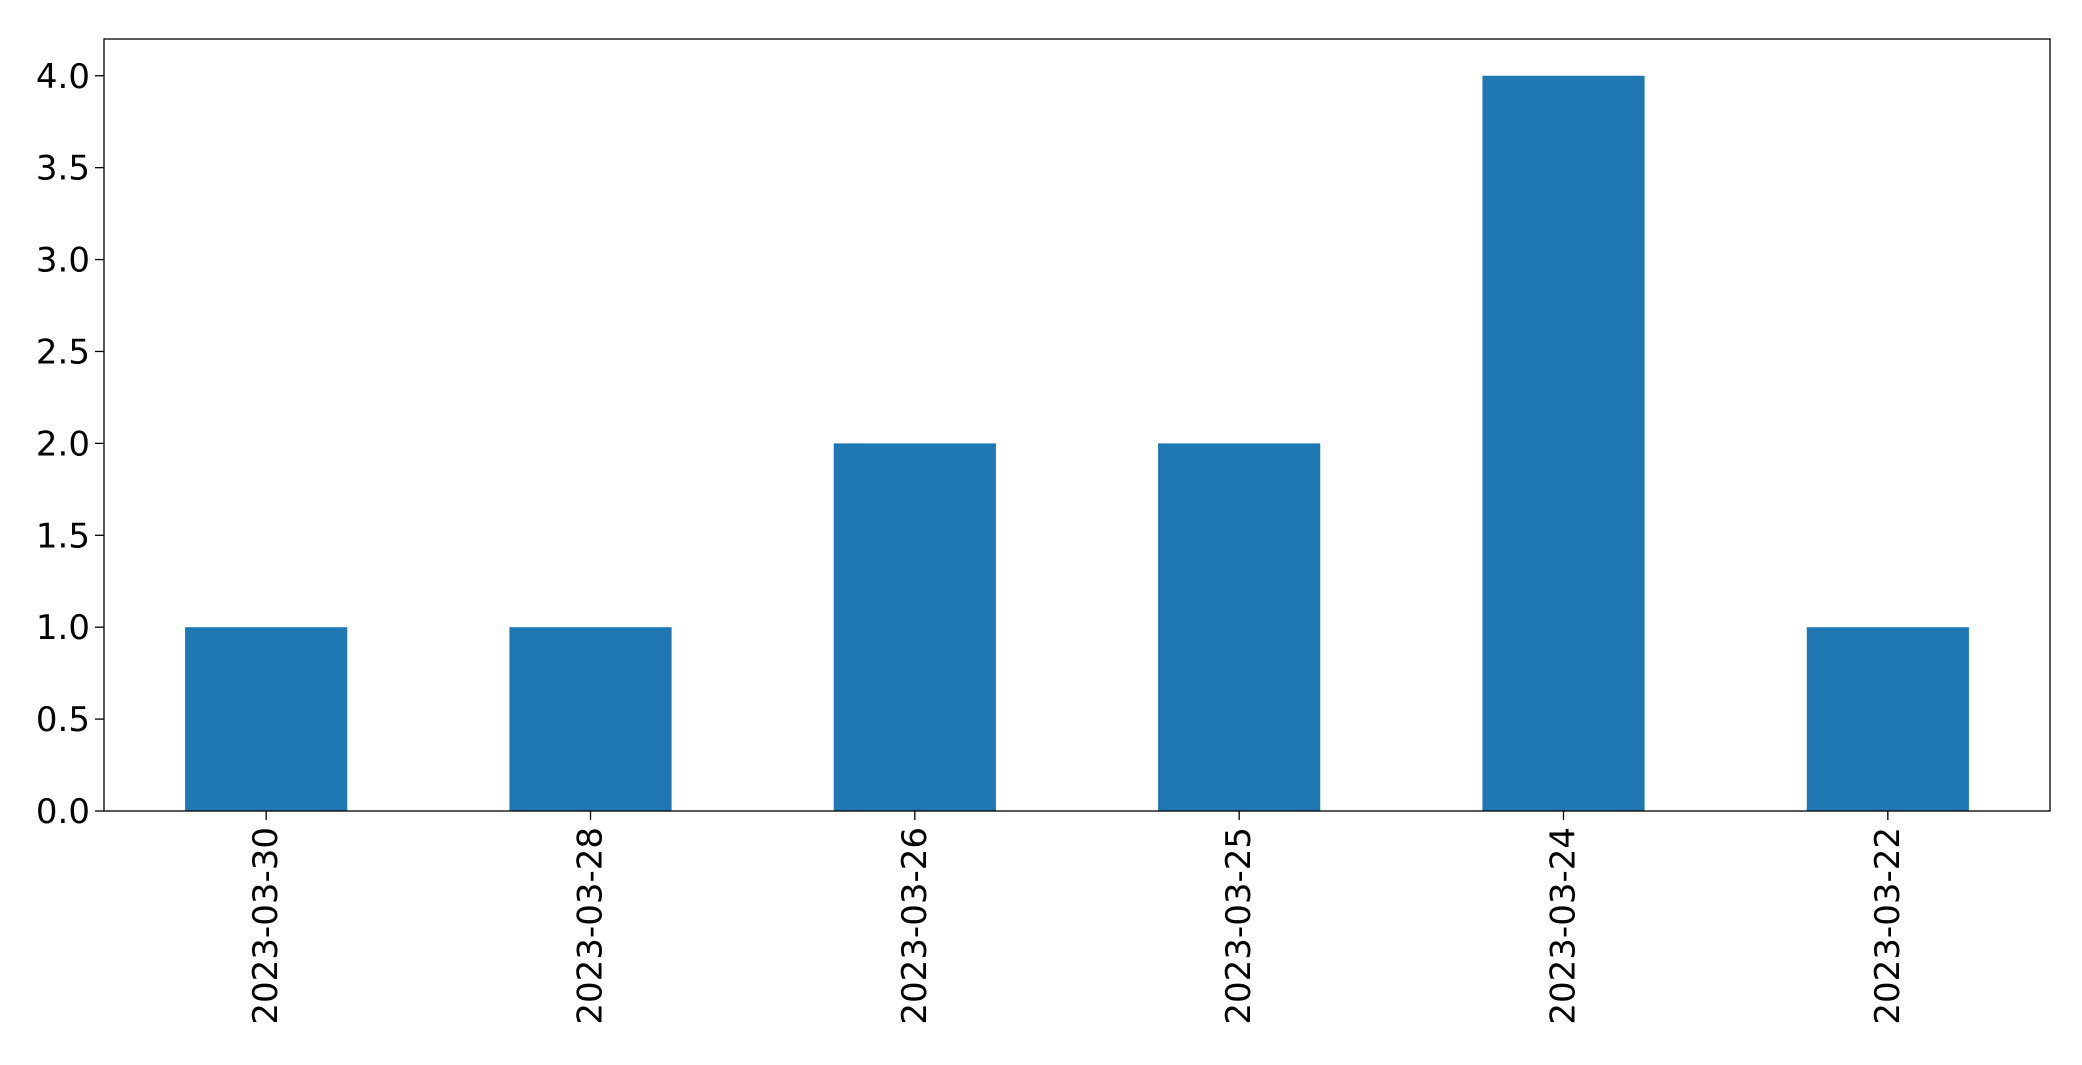  What do you see at coordinates (63, 261) in the screenshot?
I see `y-tick-label: 3.0` at bounding box center [63, 261].